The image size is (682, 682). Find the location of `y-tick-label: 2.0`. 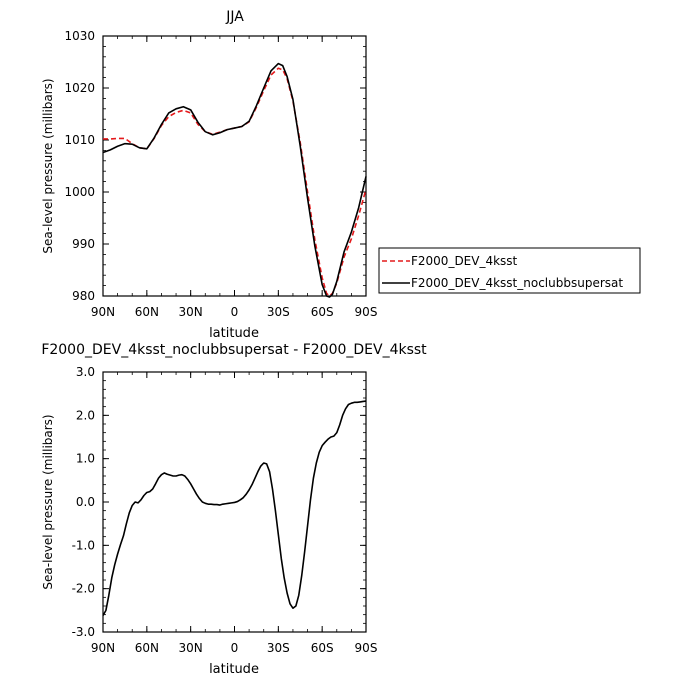

y-tick-label: 2.0 is located at coordinates (85, 415).